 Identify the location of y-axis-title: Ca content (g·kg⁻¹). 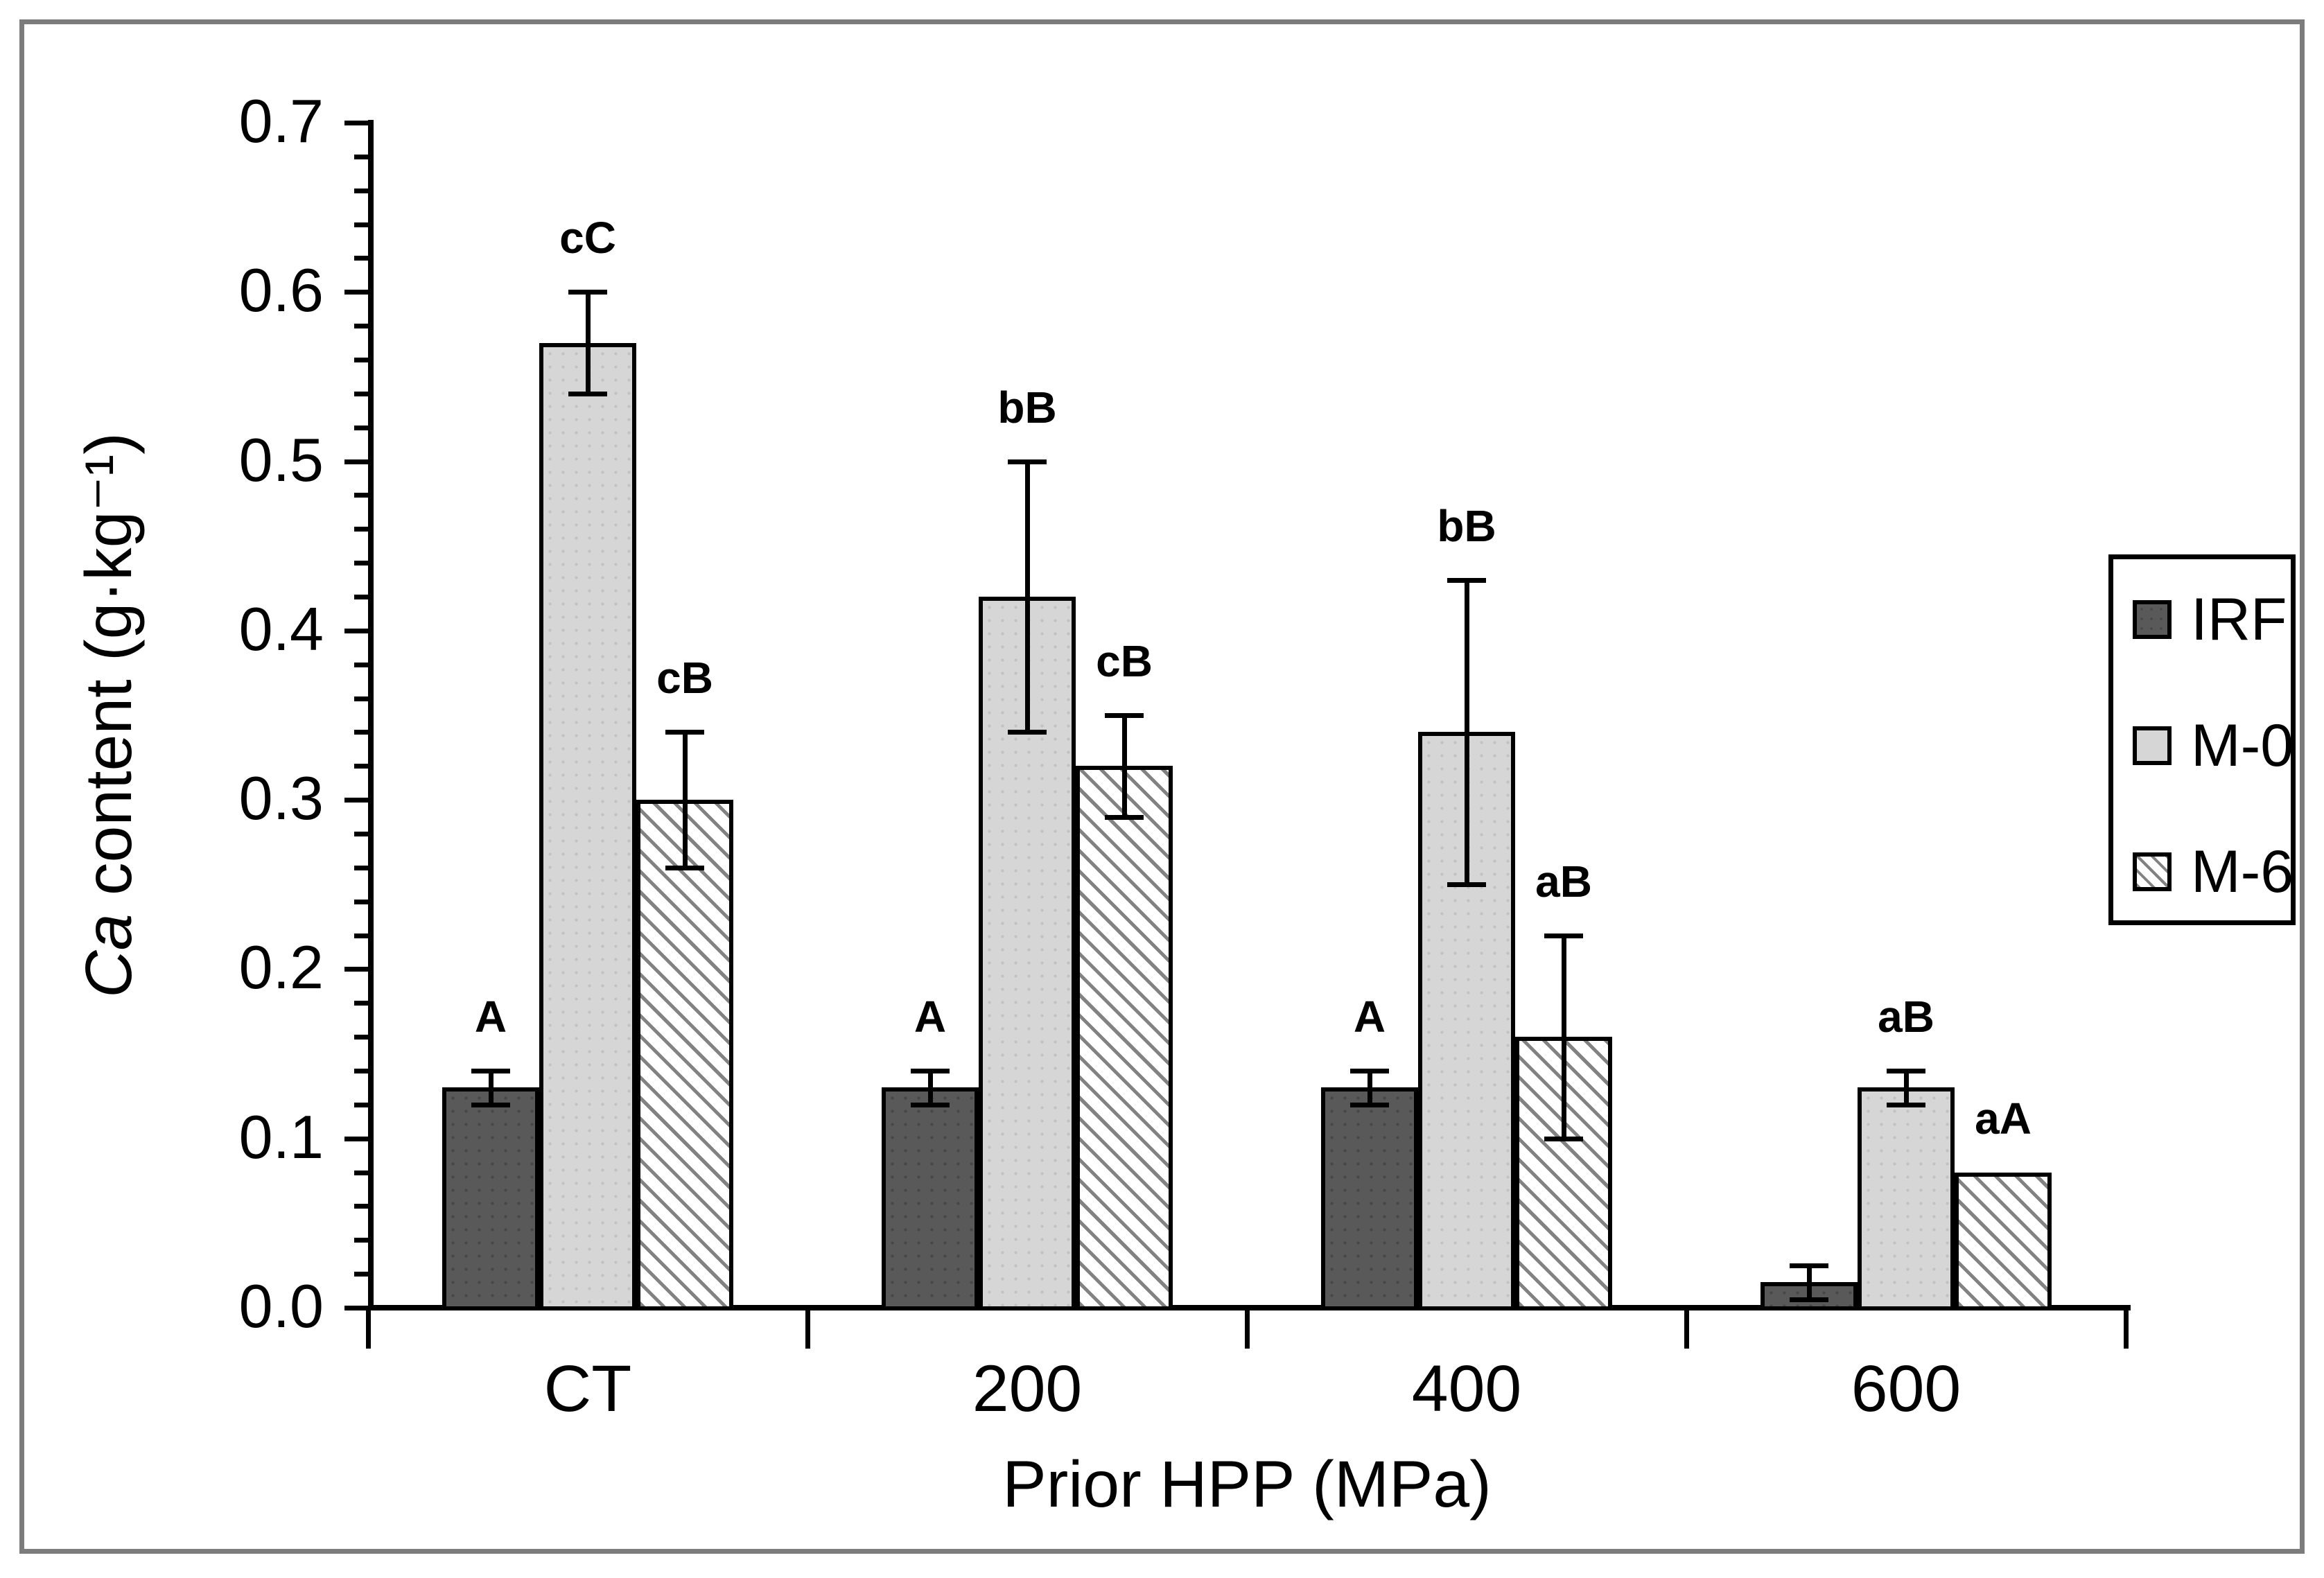
(109, 715).